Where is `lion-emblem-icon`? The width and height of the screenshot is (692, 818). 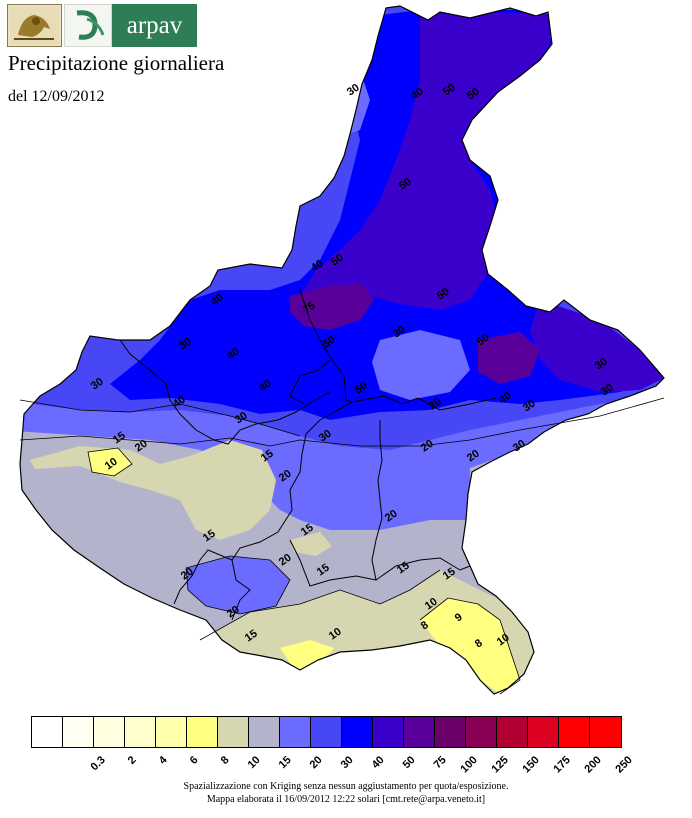
lion-emblem-icon is located at coordinates (34, 25).